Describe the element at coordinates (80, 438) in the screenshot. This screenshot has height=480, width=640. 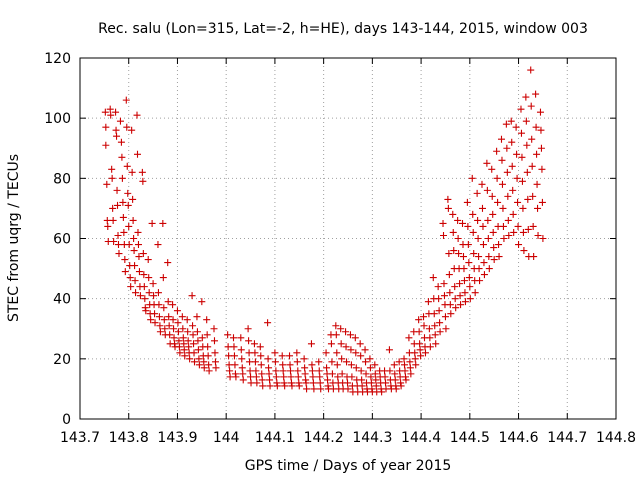
I see `x-tick-label: 143.7` at that location.